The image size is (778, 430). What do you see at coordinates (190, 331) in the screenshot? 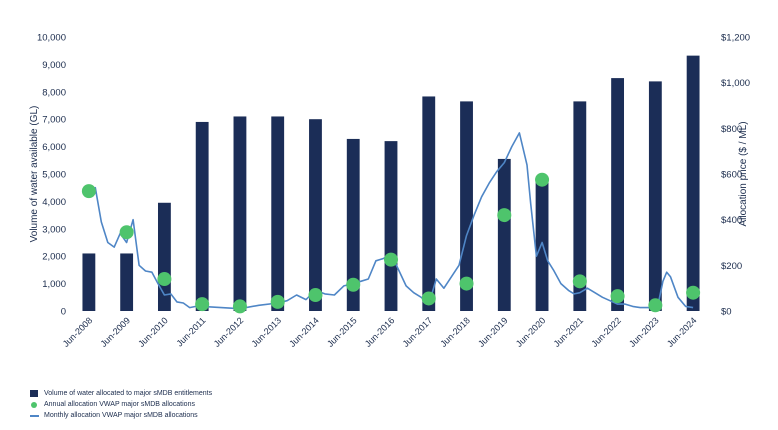
I see `x-tick-label-3: Jun-2011` at bounding box center [190, 331].